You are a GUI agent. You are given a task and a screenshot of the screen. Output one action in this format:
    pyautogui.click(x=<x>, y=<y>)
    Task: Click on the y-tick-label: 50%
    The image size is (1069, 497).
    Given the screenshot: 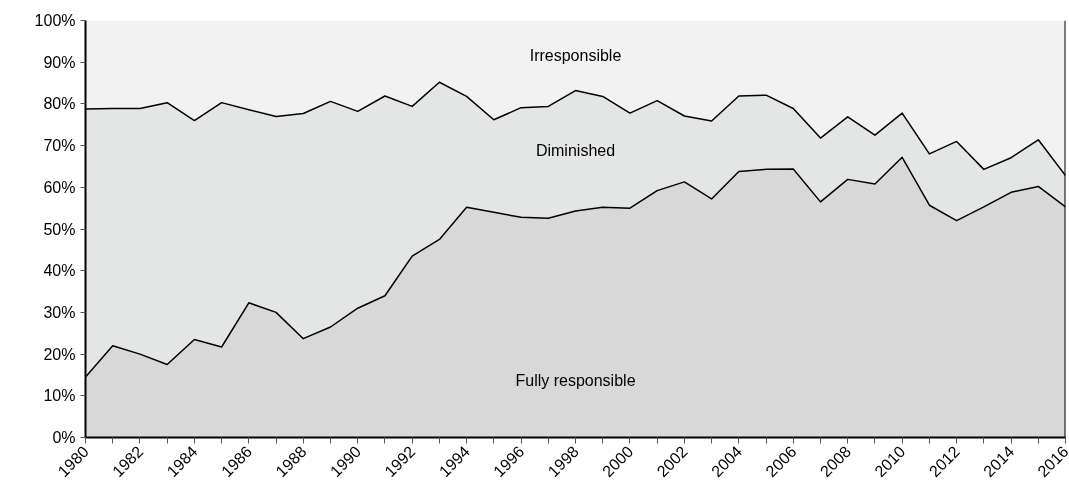 What is the action you would take?
    pyautogui.click(x=59, y=229)
    